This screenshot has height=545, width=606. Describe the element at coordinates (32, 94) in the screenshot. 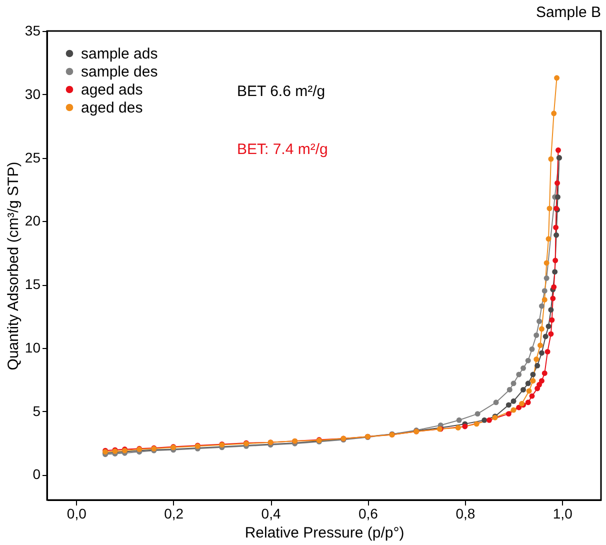

I see `y-tick-label: 30` at that location.